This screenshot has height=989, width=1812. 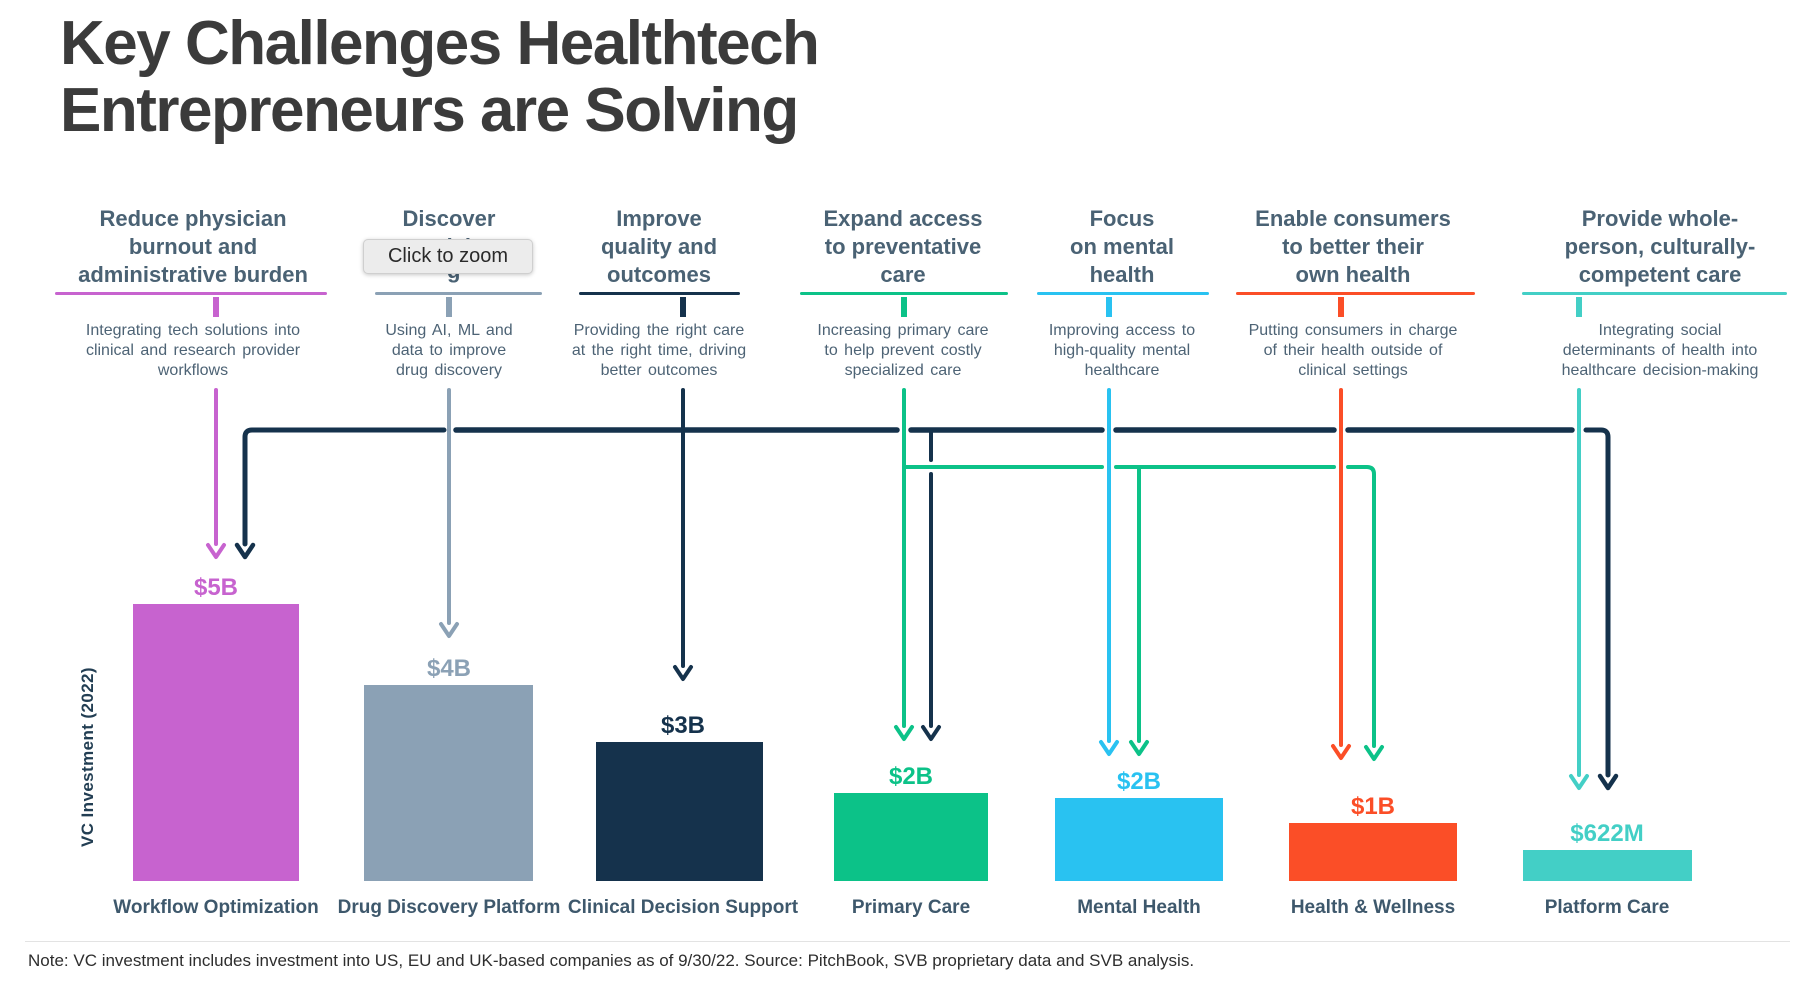 I want to click on desc-line: Integrating tech solutions into, so click(x=193, y=330).